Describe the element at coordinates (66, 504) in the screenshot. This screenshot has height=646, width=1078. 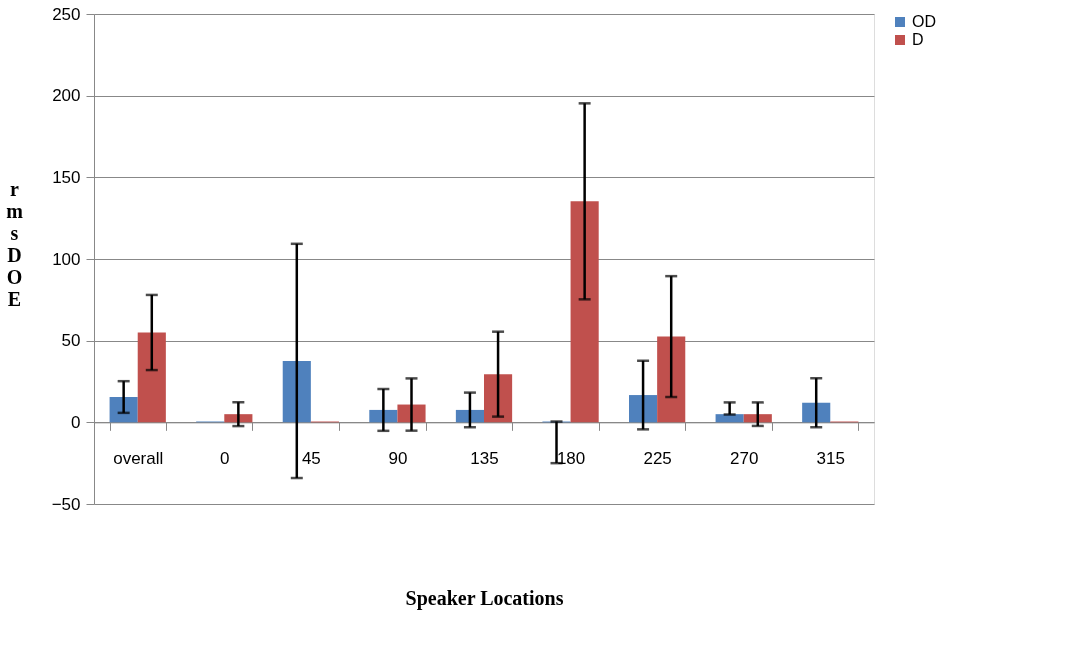
I see `y-tick-label: −50` at that location.